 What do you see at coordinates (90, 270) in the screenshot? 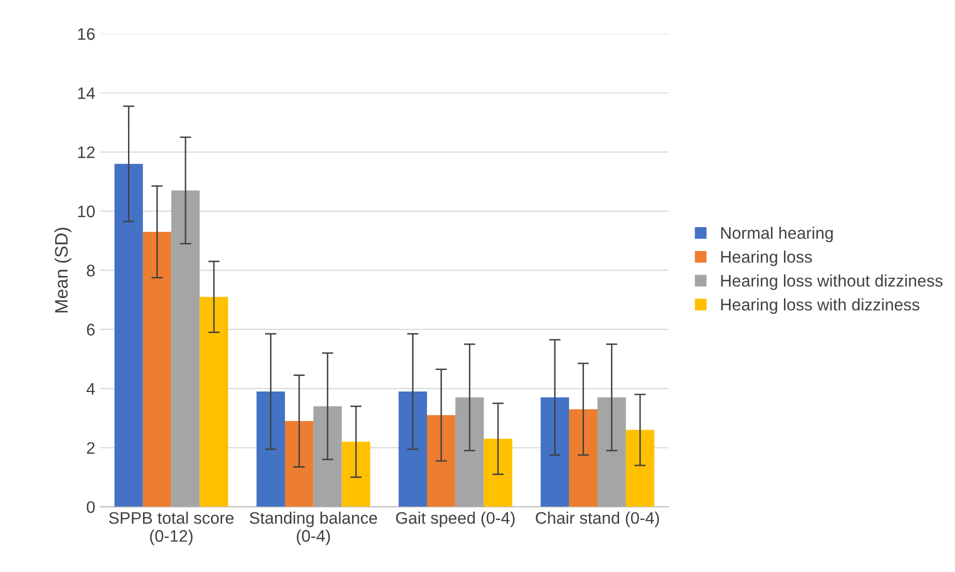
I see `y-tick-label: 8` at bounding box center [90, 270].